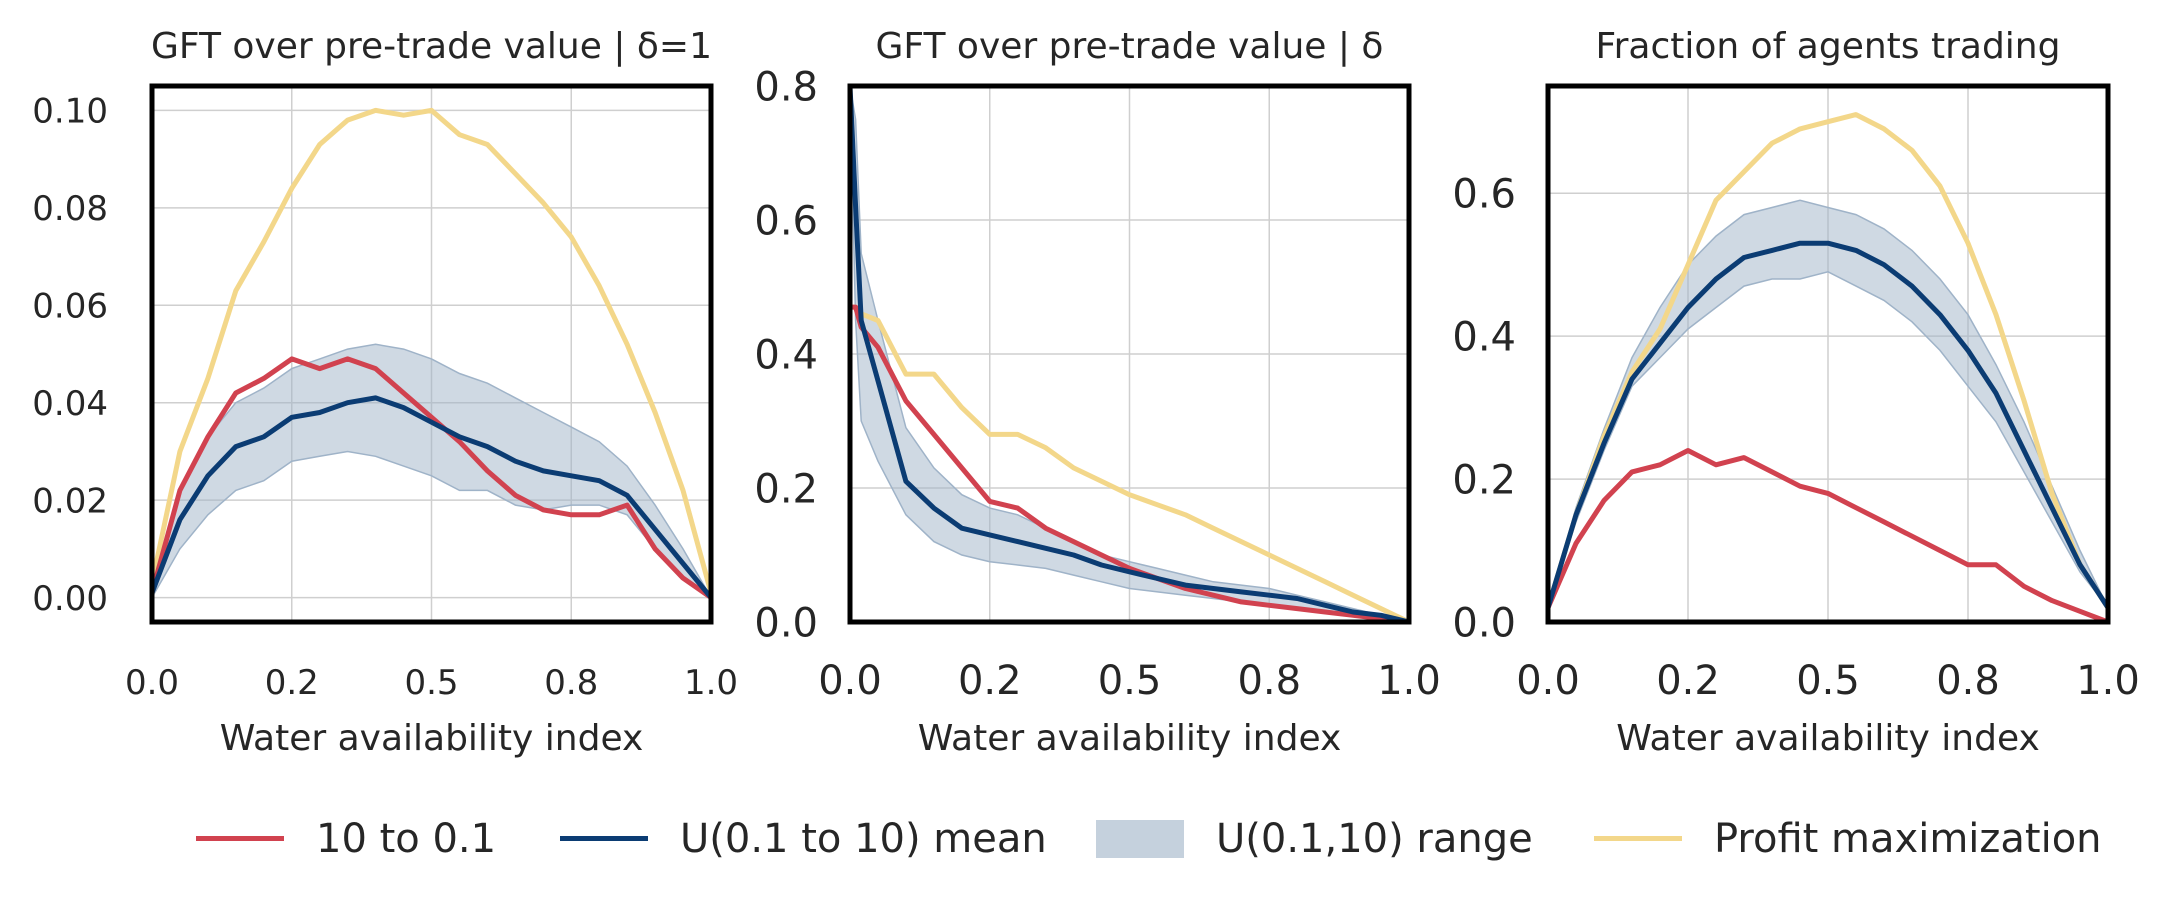 The image size is (2162, 907). What do you see at coordinates (863, 839) in the screenshot?
I see `legend-label: U(0.1 to 10) mean` at bounding box center [863, 839].